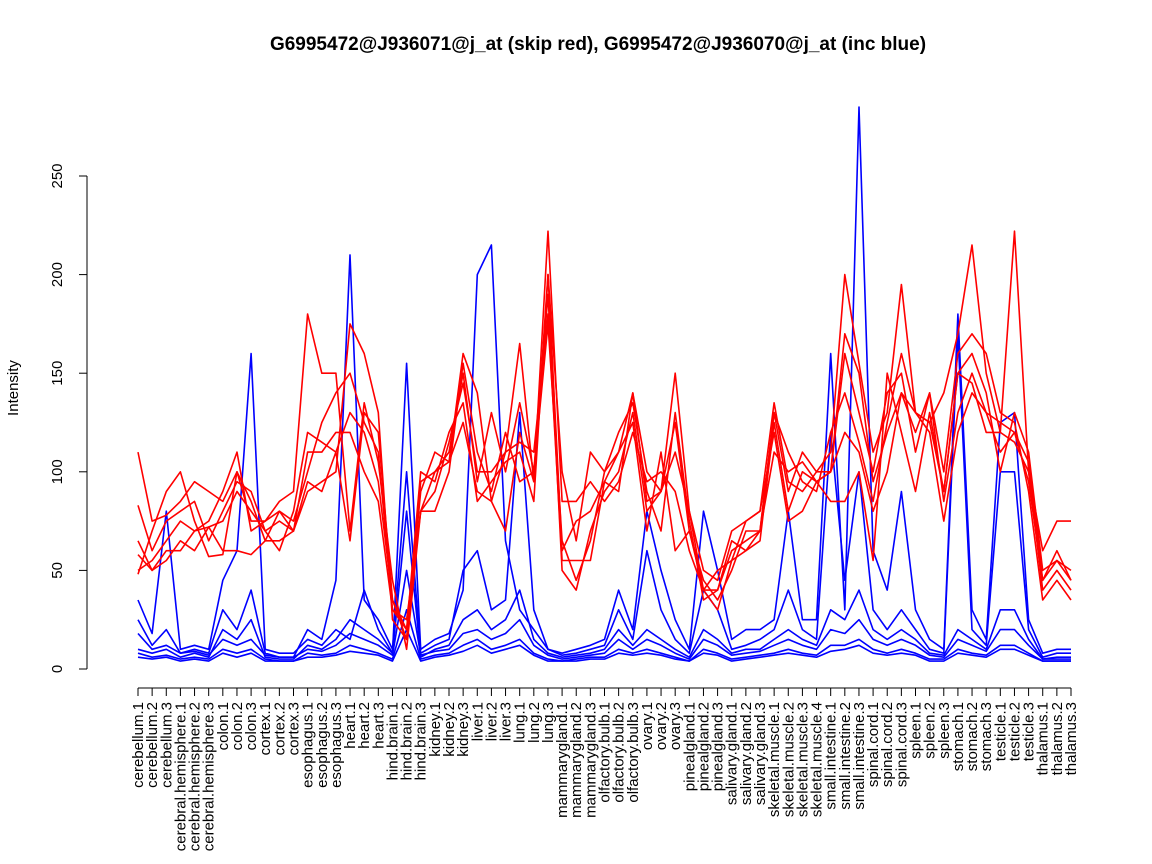 Image resolution: width=1152 pixels, height=864 pixels. I want to click on x-tick-label: spleen.1, so click(916, 730).